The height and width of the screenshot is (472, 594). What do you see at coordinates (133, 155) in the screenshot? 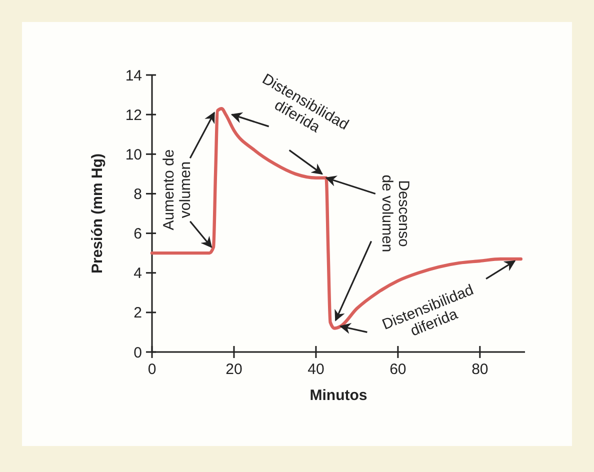
I see `y-tick-label: 10` at bounding box center [133, 155].